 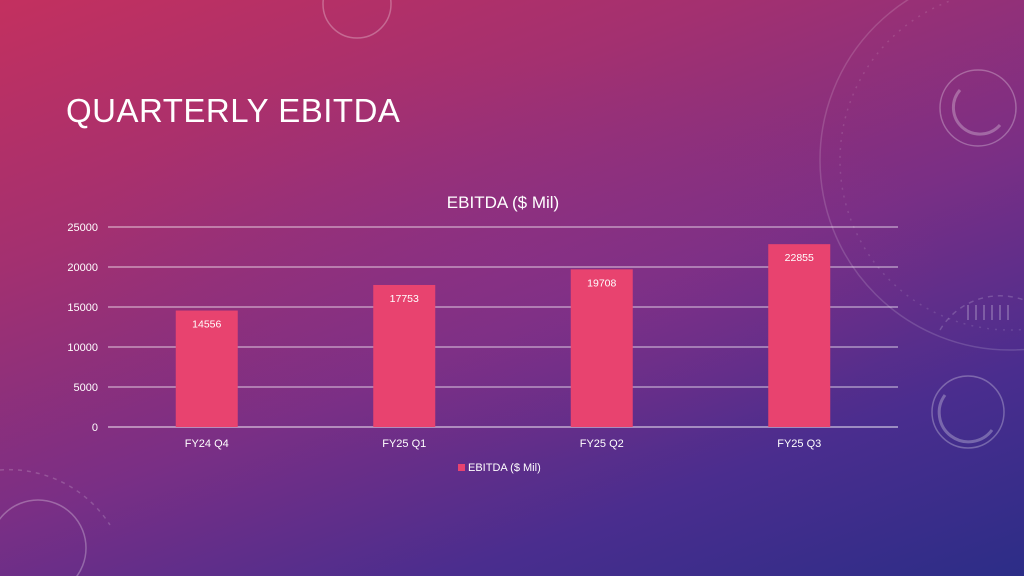 What do you see at coordinates (503, 202) in the screenshot?
I see `chart-title: EBITDA ($ Mil)` at bounding box center [503, 202].